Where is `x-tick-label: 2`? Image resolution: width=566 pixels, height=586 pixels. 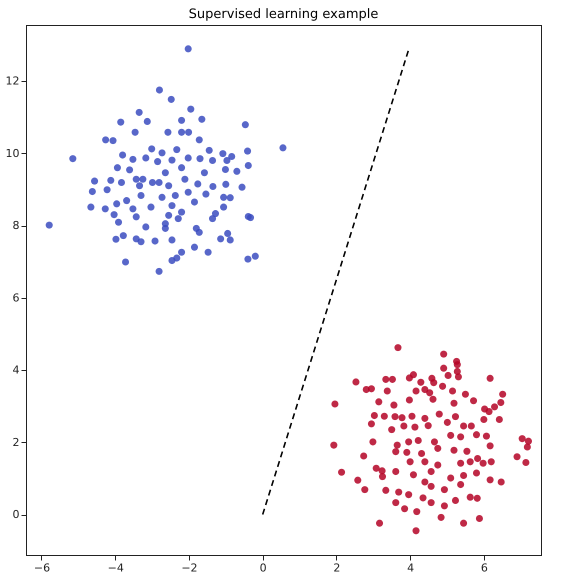 x-tick-label: 2 is located at coordinates (336, 568).